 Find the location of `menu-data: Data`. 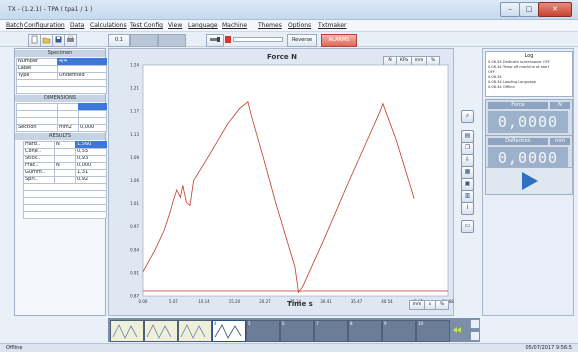

menu-data: Data is located at coordinates (77, 25).